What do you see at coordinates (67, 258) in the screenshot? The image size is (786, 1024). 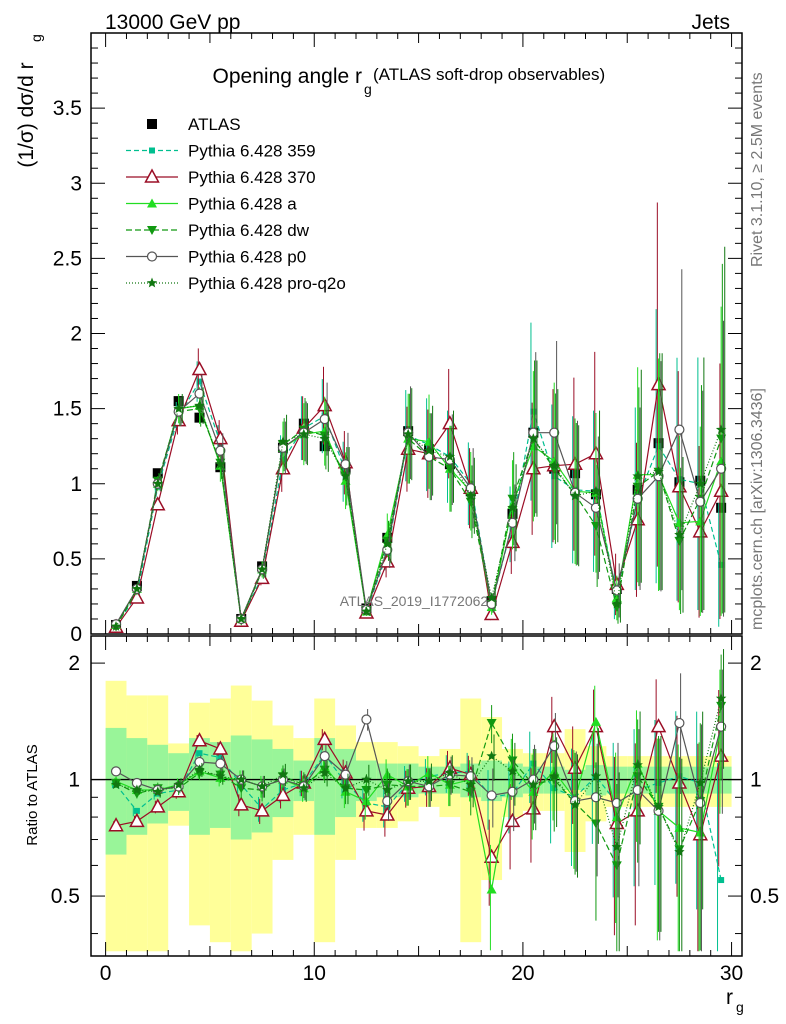 I see `y-tick-label: 2.5` at bounding box center [67, 258].